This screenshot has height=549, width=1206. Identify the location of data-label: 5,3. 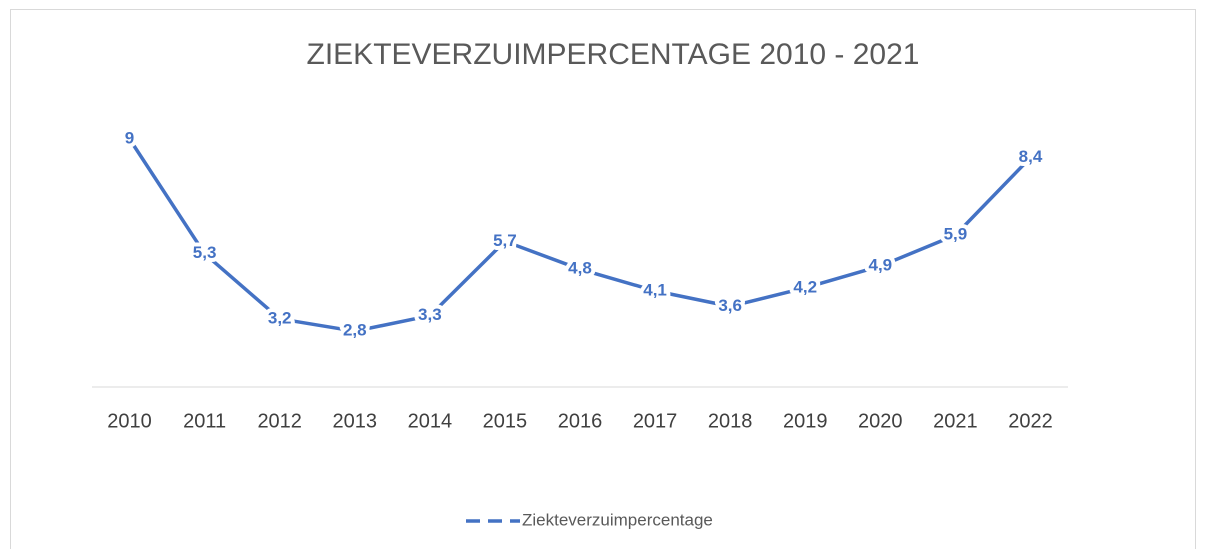
(205, 252).